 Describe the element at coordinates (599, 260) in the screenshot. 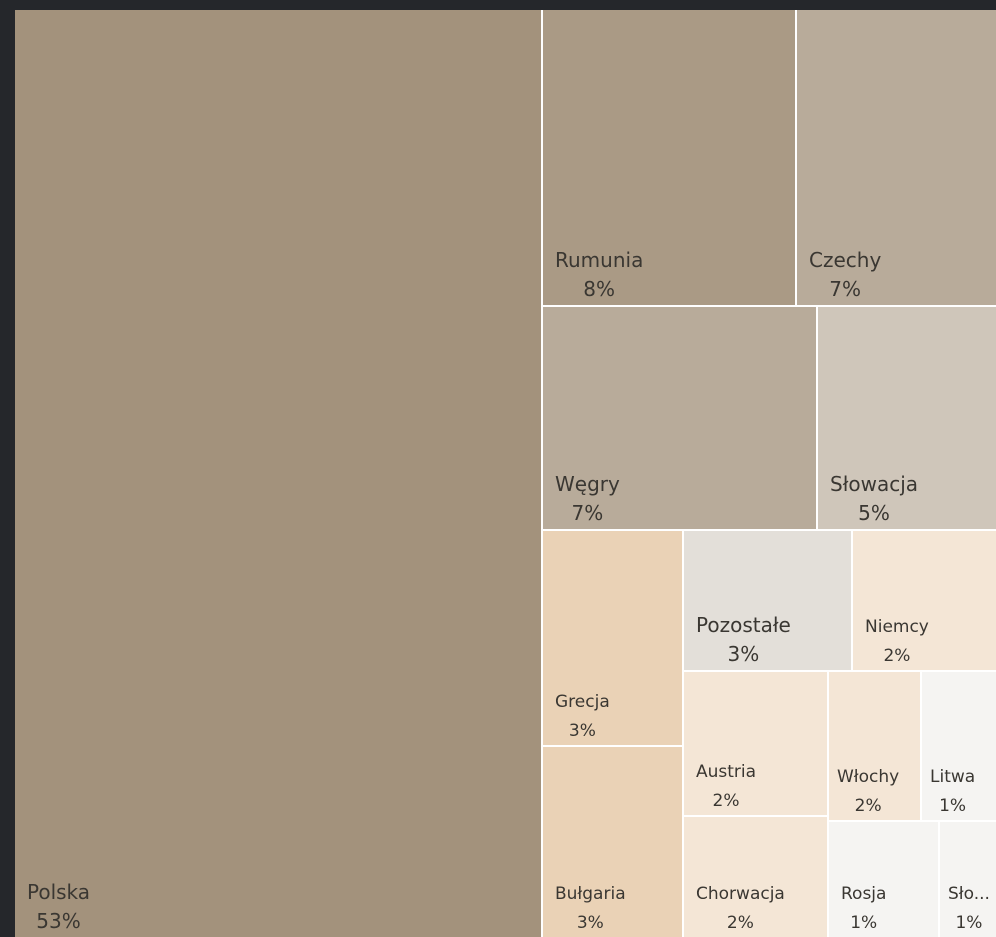

I see `tile-label: Rumunia` at that location.